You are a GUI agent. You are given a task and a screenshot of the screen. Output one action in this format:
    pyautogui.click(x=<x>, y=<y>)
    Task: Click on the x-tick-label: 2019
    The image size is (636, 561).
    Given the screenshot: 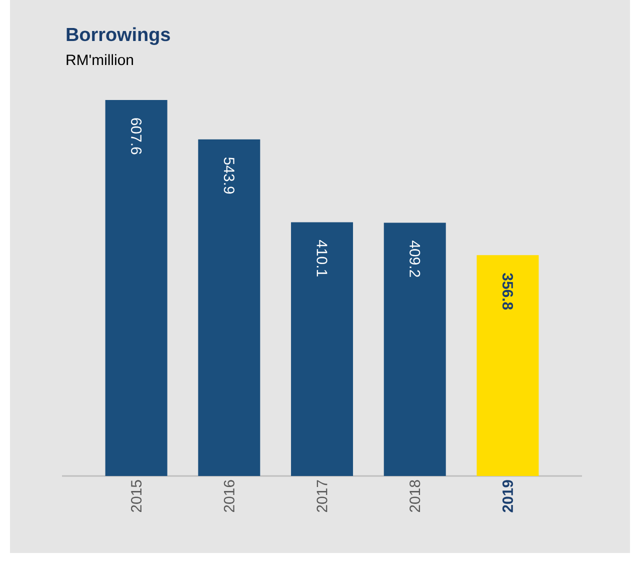 What is the action you would take?
    pyautogui.click(x=508, y=496)
    